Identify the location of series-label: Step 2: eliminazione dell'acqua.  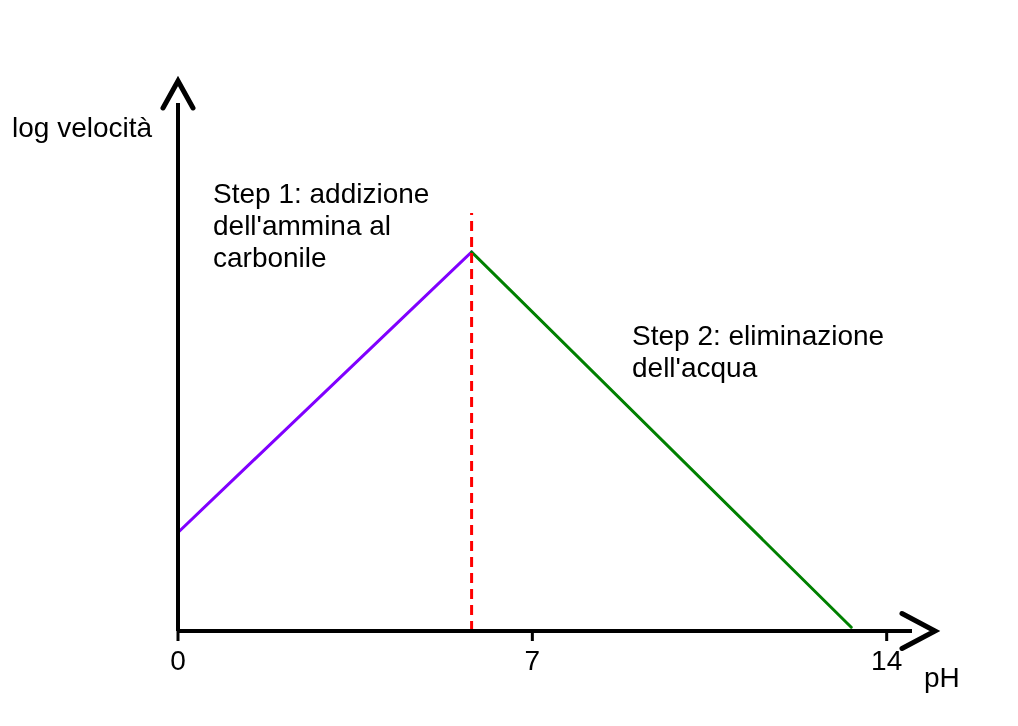
(759, 352).